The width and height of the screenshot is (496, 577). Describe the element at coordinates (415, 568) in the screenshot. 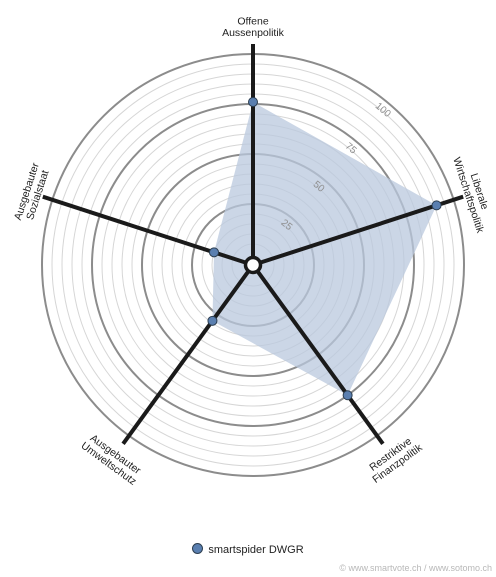

I see `copyright-credit: © www.smartvote.ch / www.sotomo.ch` at that location.